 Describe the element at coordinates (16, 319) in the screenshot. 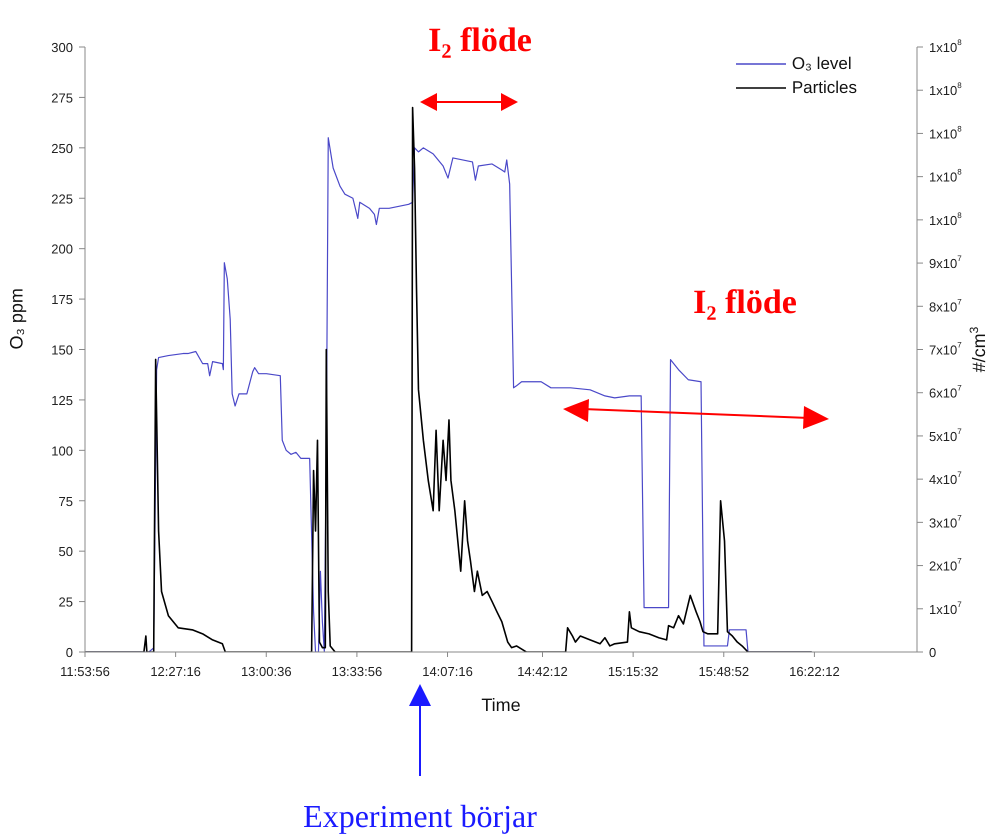

I see `y-axis-title: O₃ ppm` at that location.